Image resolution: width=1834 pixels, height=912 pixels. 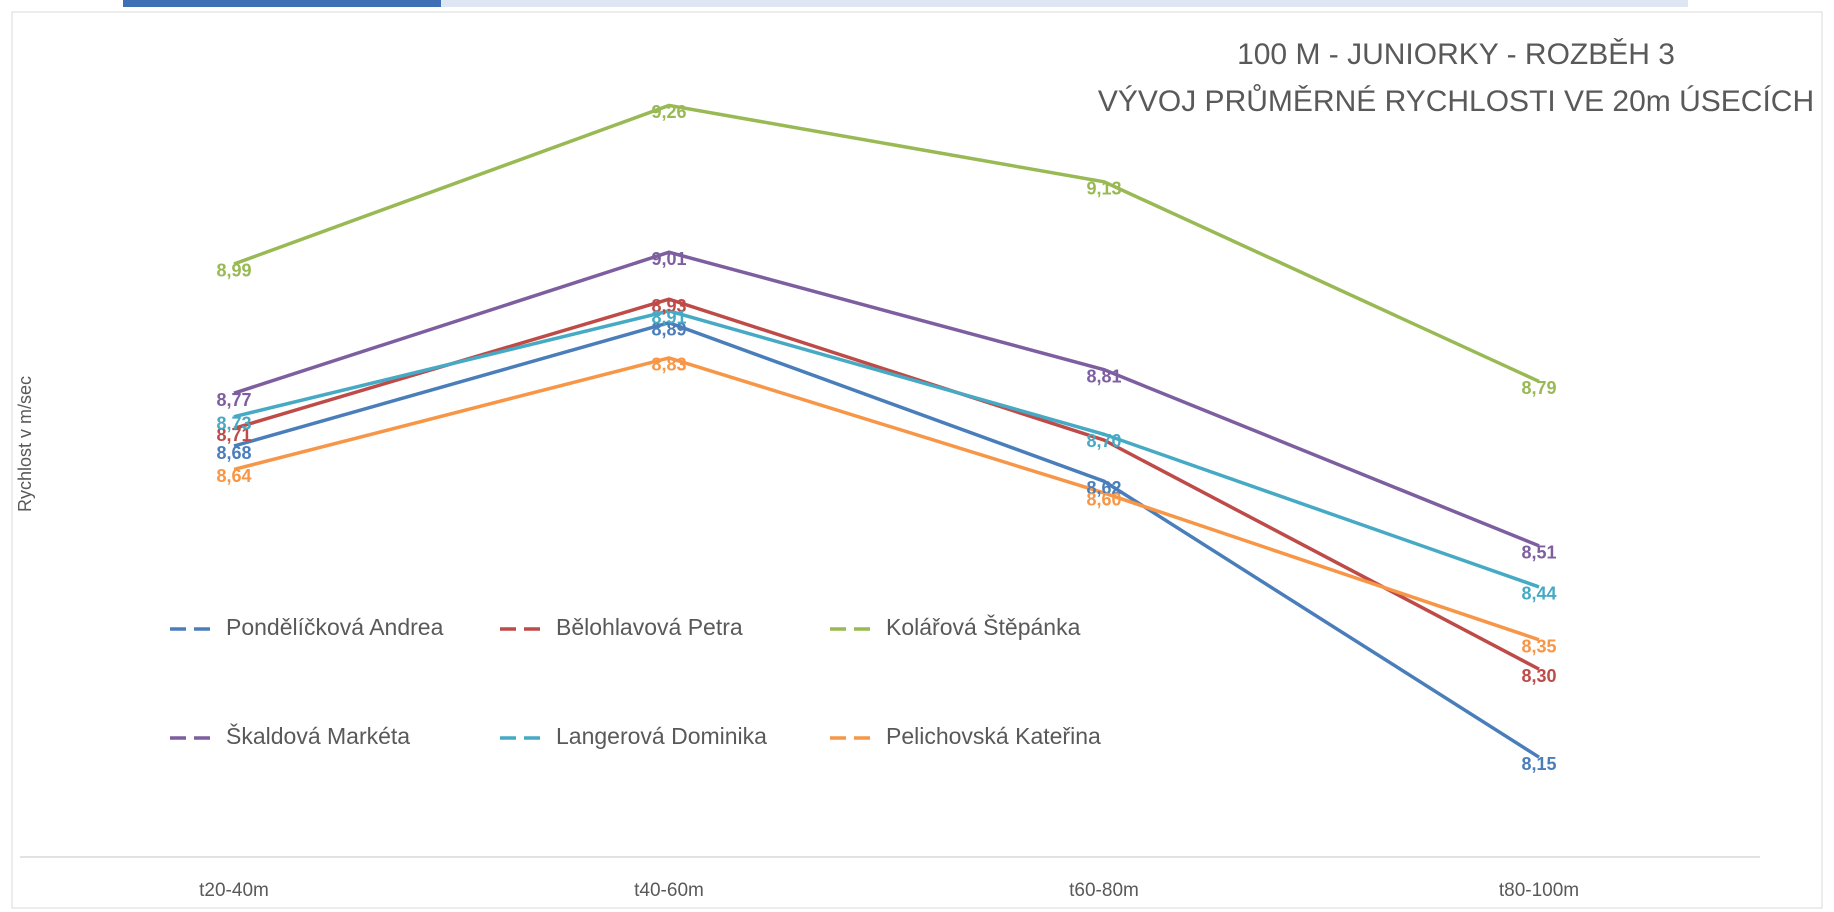 I want to click on sheet-strip, so click(x=905, y=3).